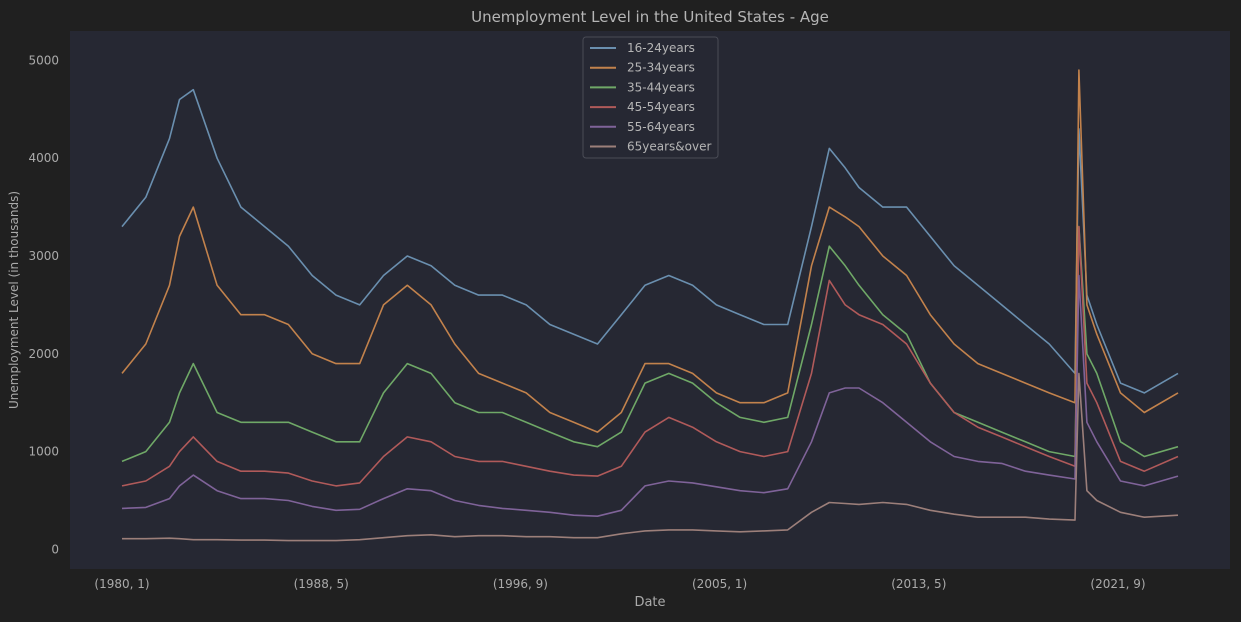 The image size is (1241, 622). Describe the element at coordinates (661, 48) in the screenshot. I see `legend-label: 16-24years` at that location.